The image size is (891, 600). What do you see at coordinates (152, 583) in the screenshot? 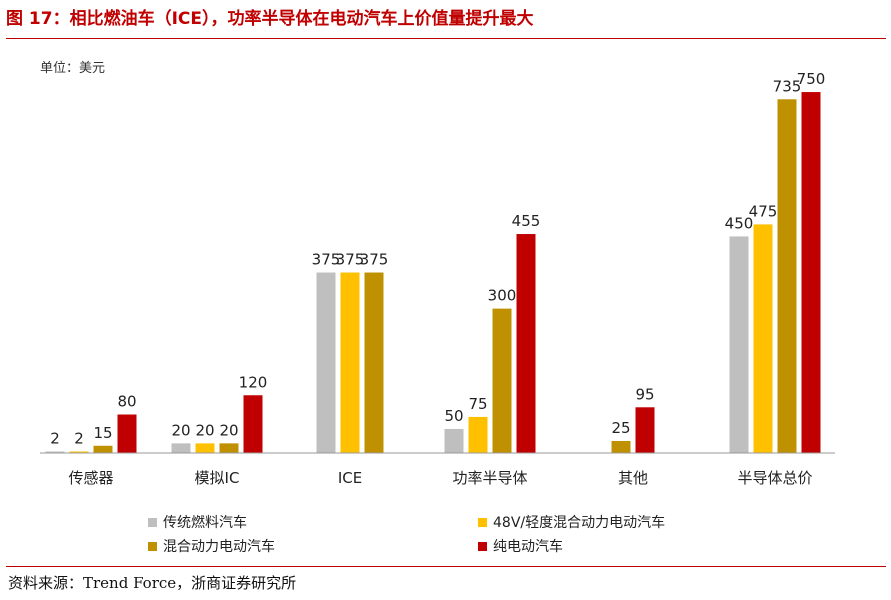
I see `source-note: 资料来源：Trend Force，浙商证券研究所` at bounding box center [152, 583].